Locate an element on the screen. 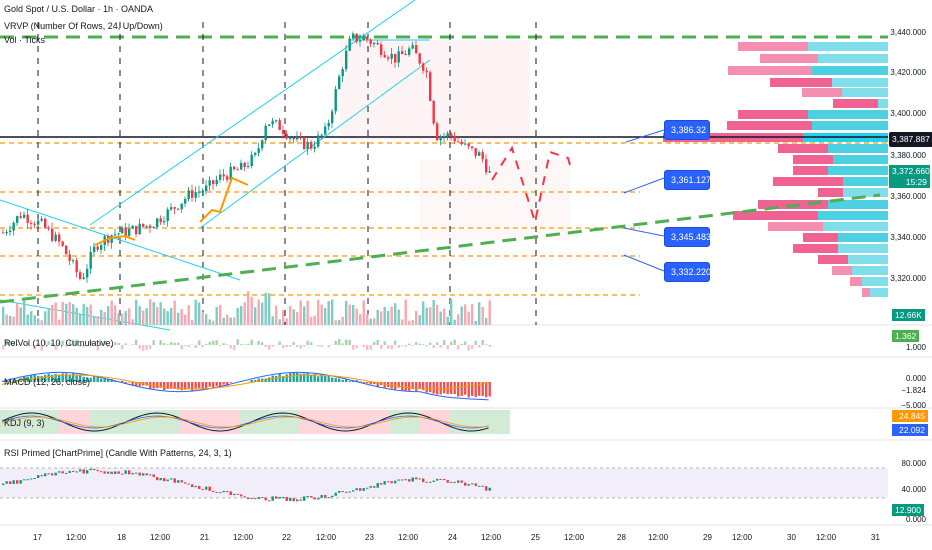  time-axis-label: 31 is located at coordinates (875, 537).